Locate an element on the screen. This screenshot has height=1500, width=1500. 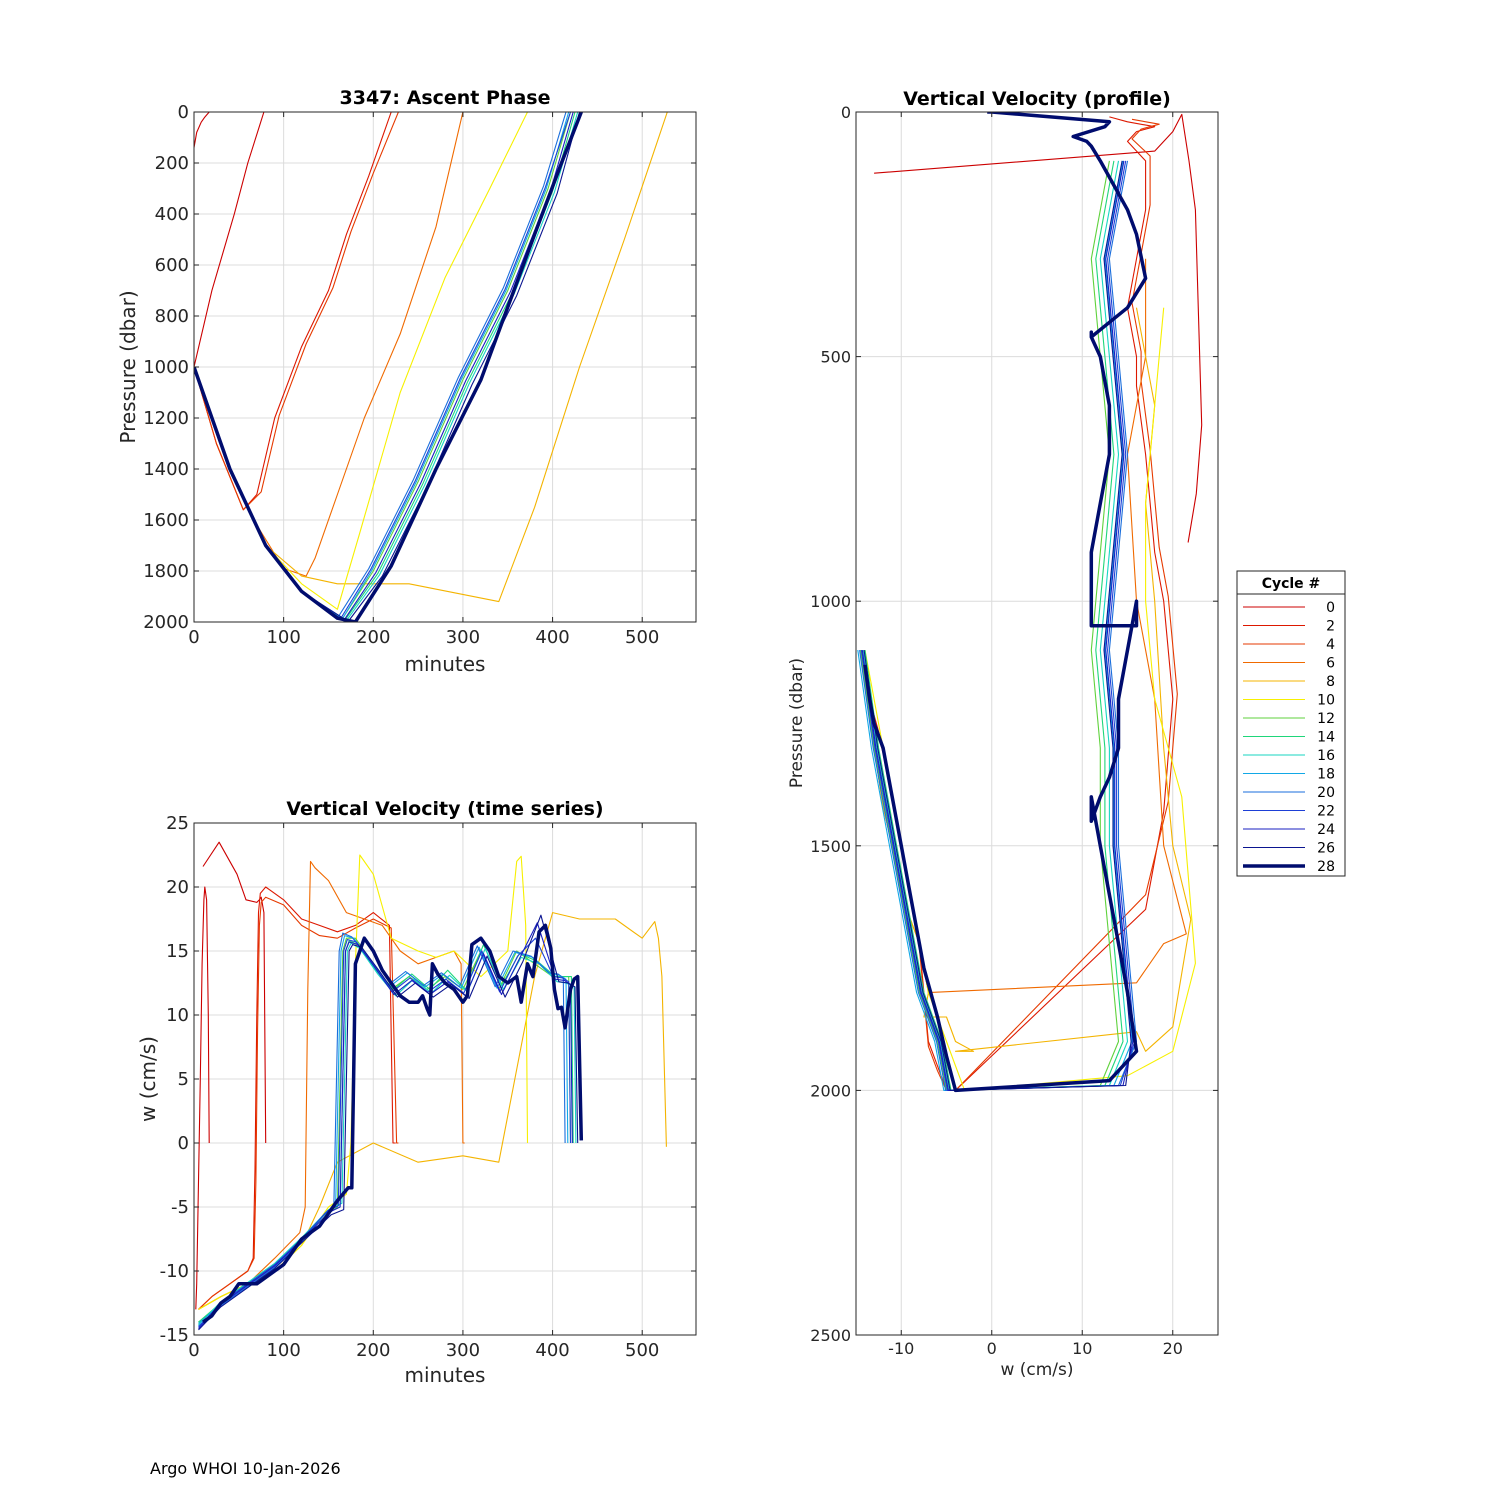
profile-ylabel: Pressure (dbar) is located at coordinates (797, 723).